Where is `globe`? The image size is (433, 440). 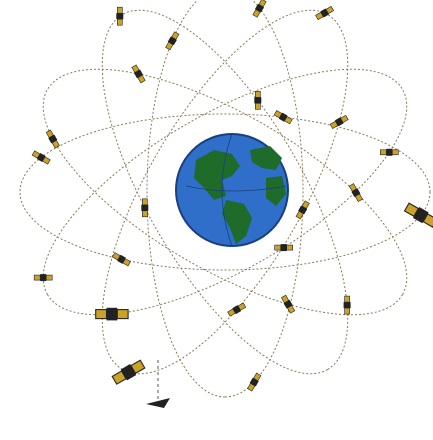
globe is located at coordinates (232, 190).